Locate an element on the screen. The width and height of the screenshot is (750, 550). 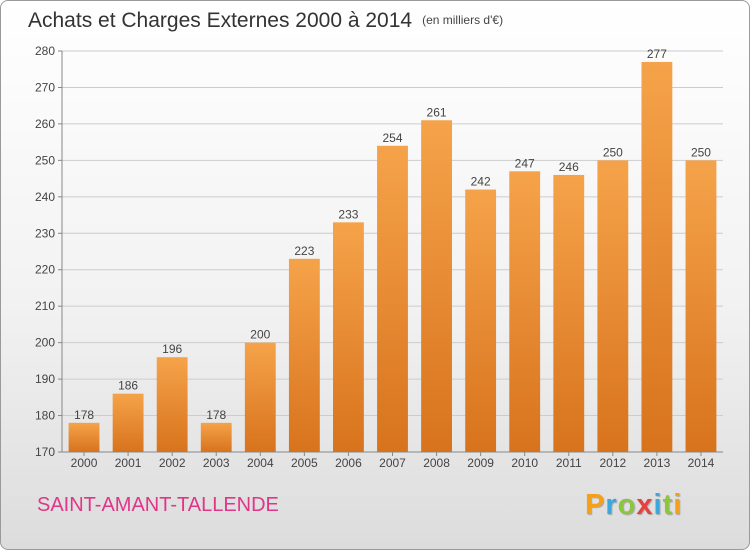
proxiti-logo: Proxiti is located at coordinates (634, 505).